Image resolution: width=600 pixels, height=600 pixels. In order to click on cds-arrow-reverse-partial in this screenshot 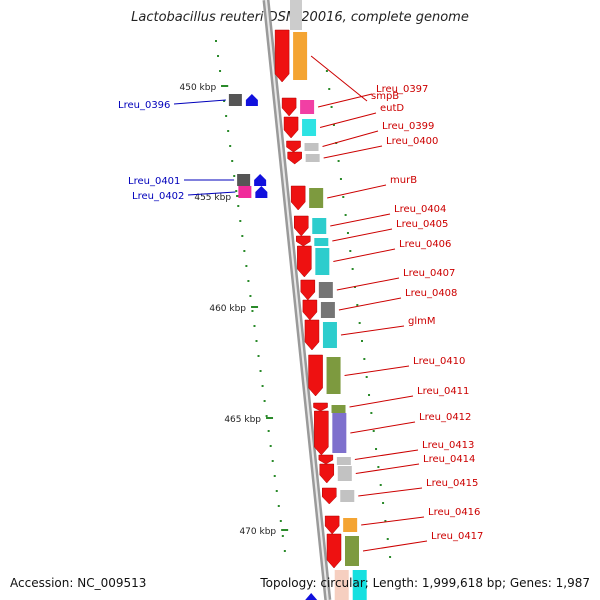, I will do `click(311, 596)`.